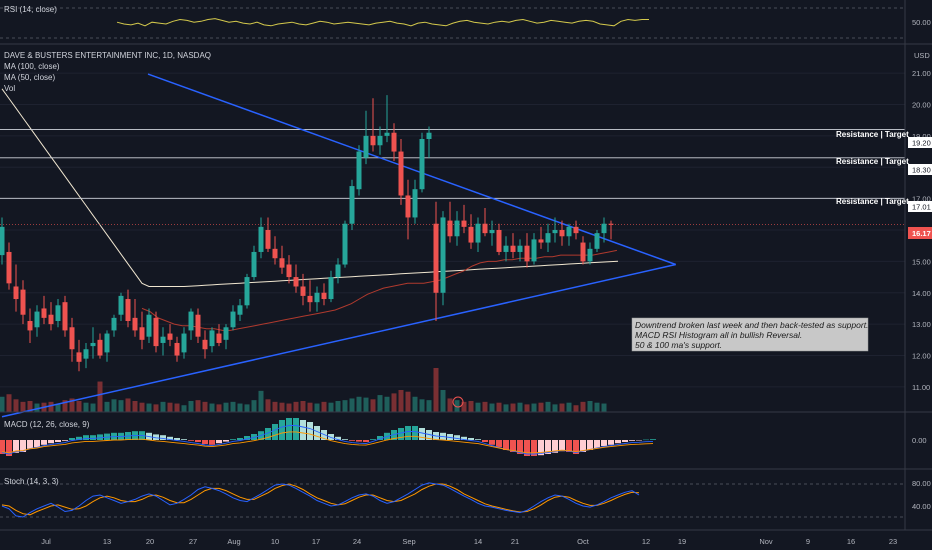 This screenshot has height=550, width=932. I want to click on x-tick-label: 10, so click(275, 541).